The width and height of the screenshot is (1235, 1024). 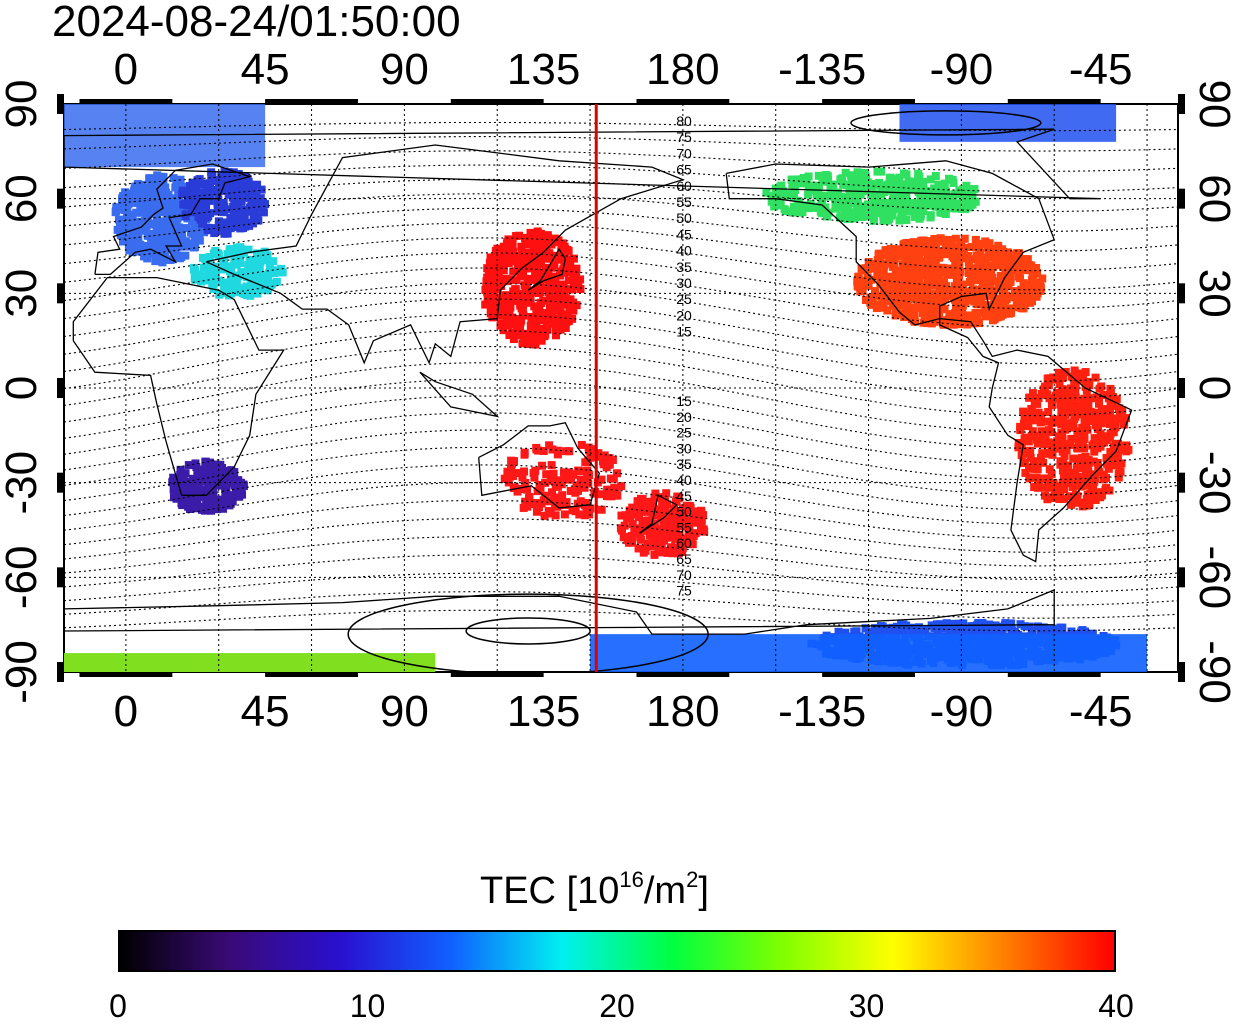 I want to click on contour-label: 45, so click(x=684, y=496).